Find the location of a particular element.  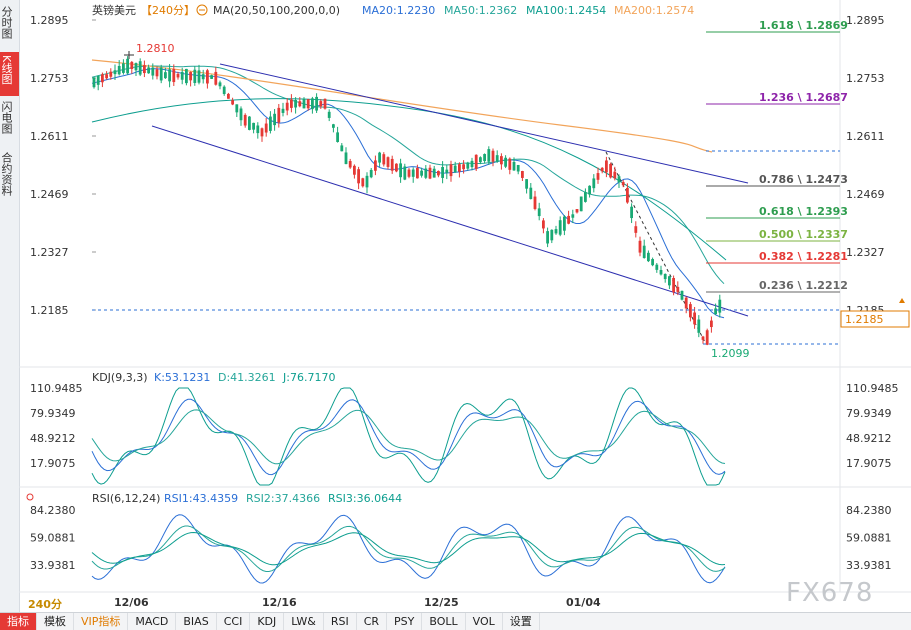

tab-contract-info: 合约资料 is located at coordinates (9, 181).